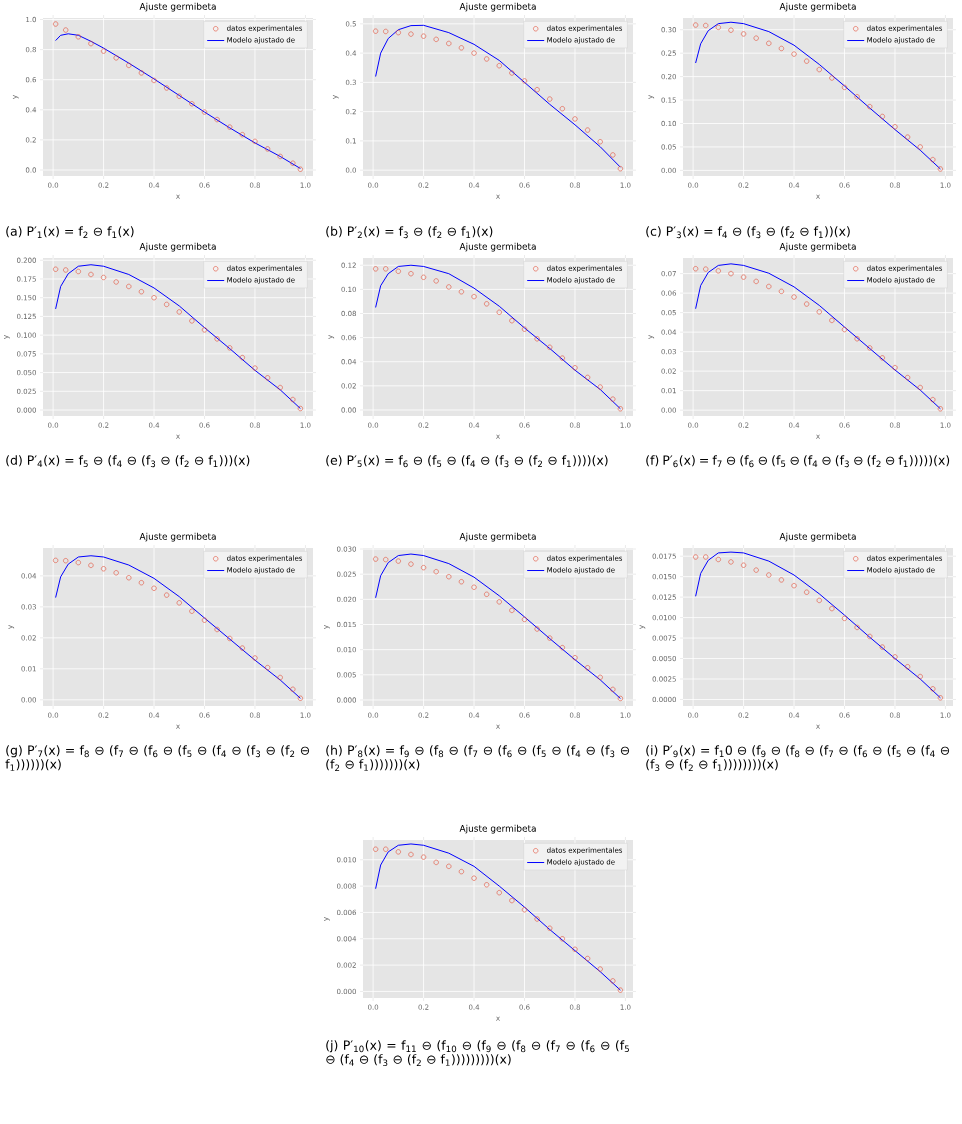 Image resolution: width=962 pixels, height=1124 pixels. I want to click on text: (e) P′$_{5}$(x) = f$_{6}$ ⊖ (f$_{5}$ ⊖ (f$_{4}$ ⊖ (f$_{3}$ ⊖ (f$_{2}$ ⊖ f$_{1}$))))(x), so click(467, 461).